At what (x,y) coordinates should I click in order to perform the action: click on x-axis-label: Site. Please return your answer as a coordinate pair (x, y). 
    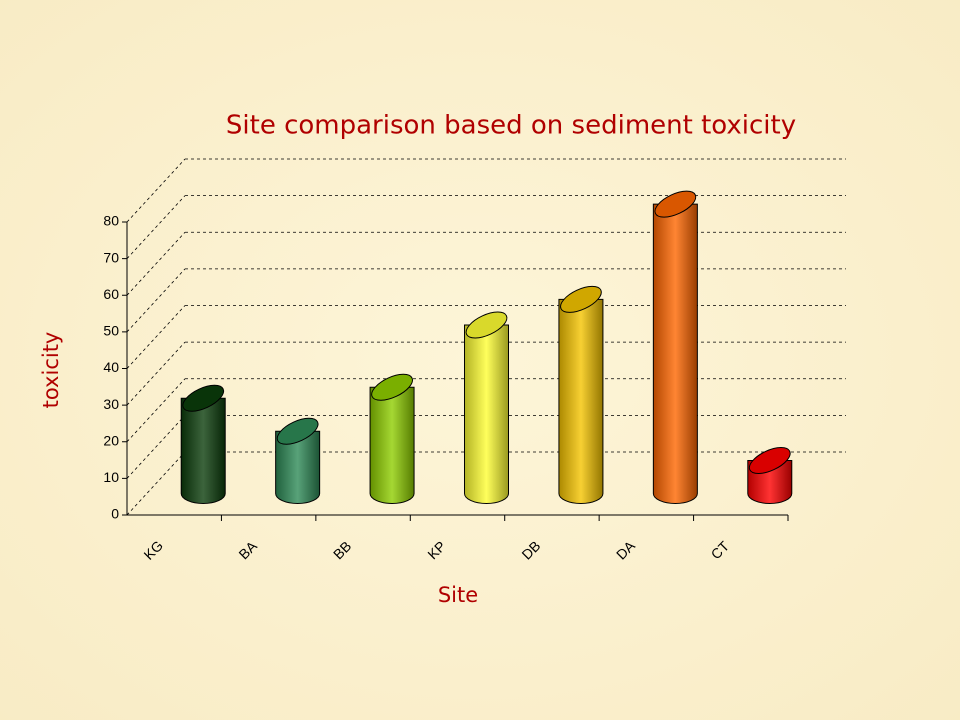
    Looking at the image, I should click on (458, 595).